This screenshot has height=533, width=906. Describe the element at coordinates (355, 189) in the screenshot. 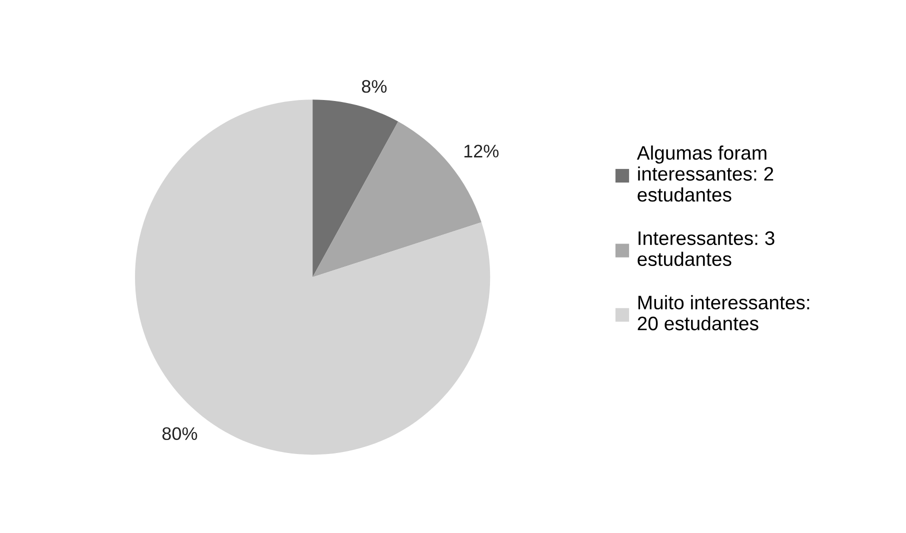

I see `pie-slice` at that location.